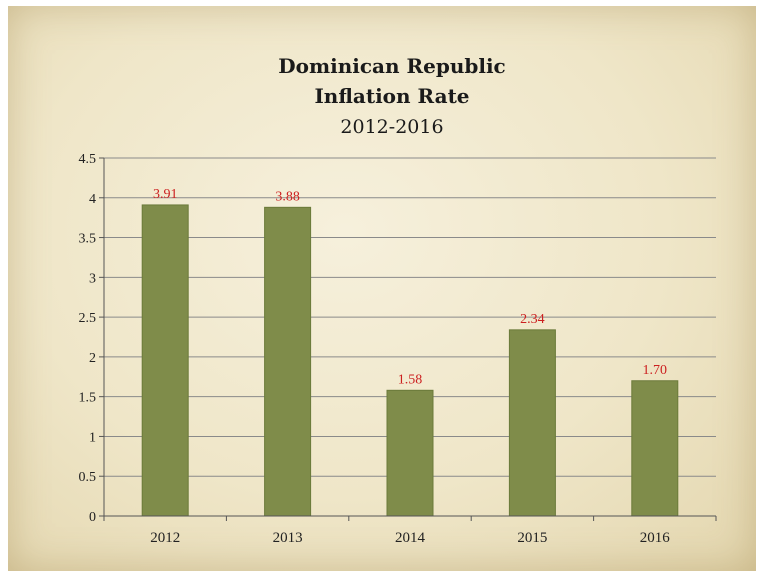  Describe the element at coordinates (165, 194) in the screenshot. I see `data-label-2012: 3.91` at that location.